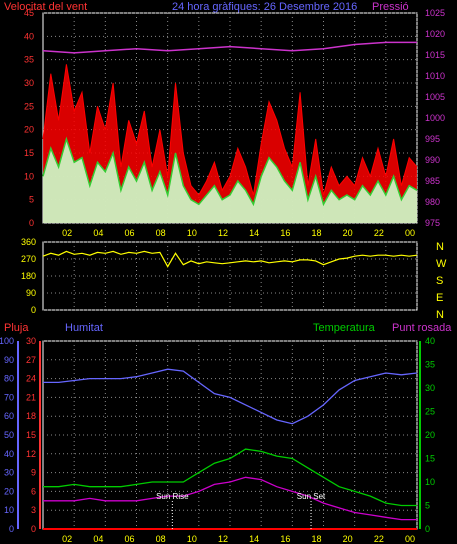 This screenshot has height=544, width=457. Describe the element at coordinates (432, 223) in the screenshot. I see `y-right-tick-label: 975` at that location.